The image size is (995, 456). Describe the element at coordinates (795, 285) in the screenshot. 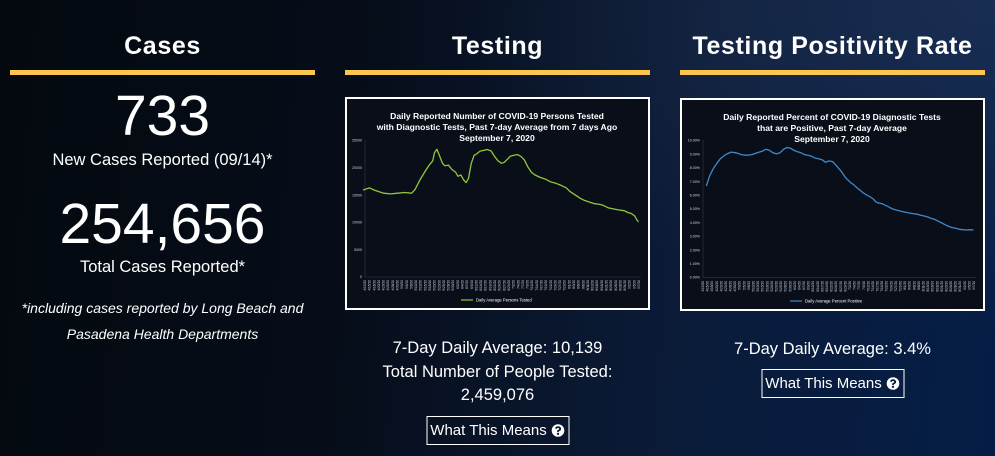

I see `svg-text: 6/2/20` at that location.